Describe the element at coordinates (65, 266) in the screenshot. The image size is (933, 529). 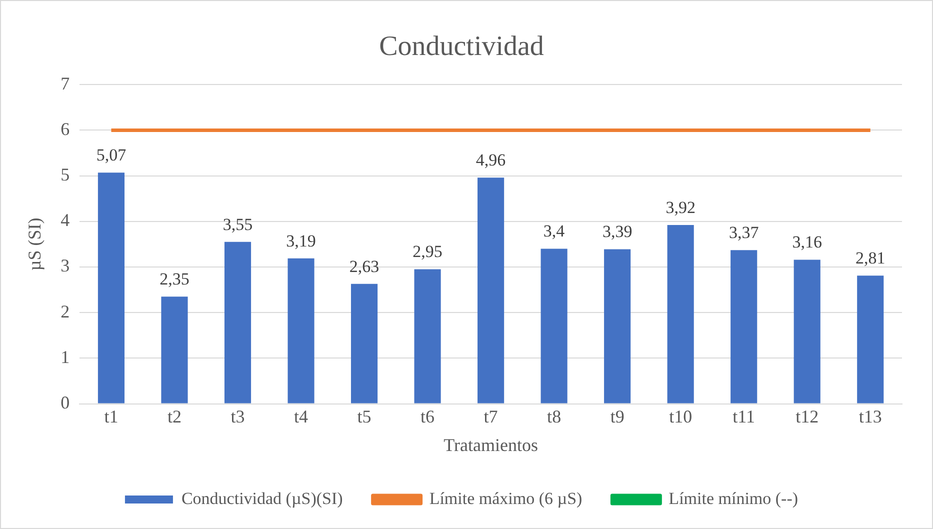
I see `y-tick-label: 3` at that location.